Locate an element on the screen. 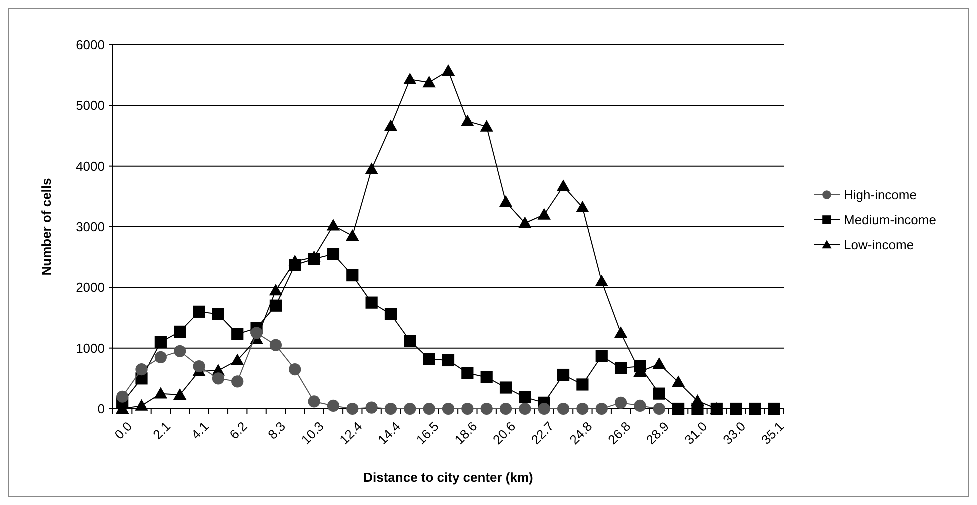 The width and height of the screenshot is (977, 505). y-tick-label: 1000 is located at coordinates (90, 348).